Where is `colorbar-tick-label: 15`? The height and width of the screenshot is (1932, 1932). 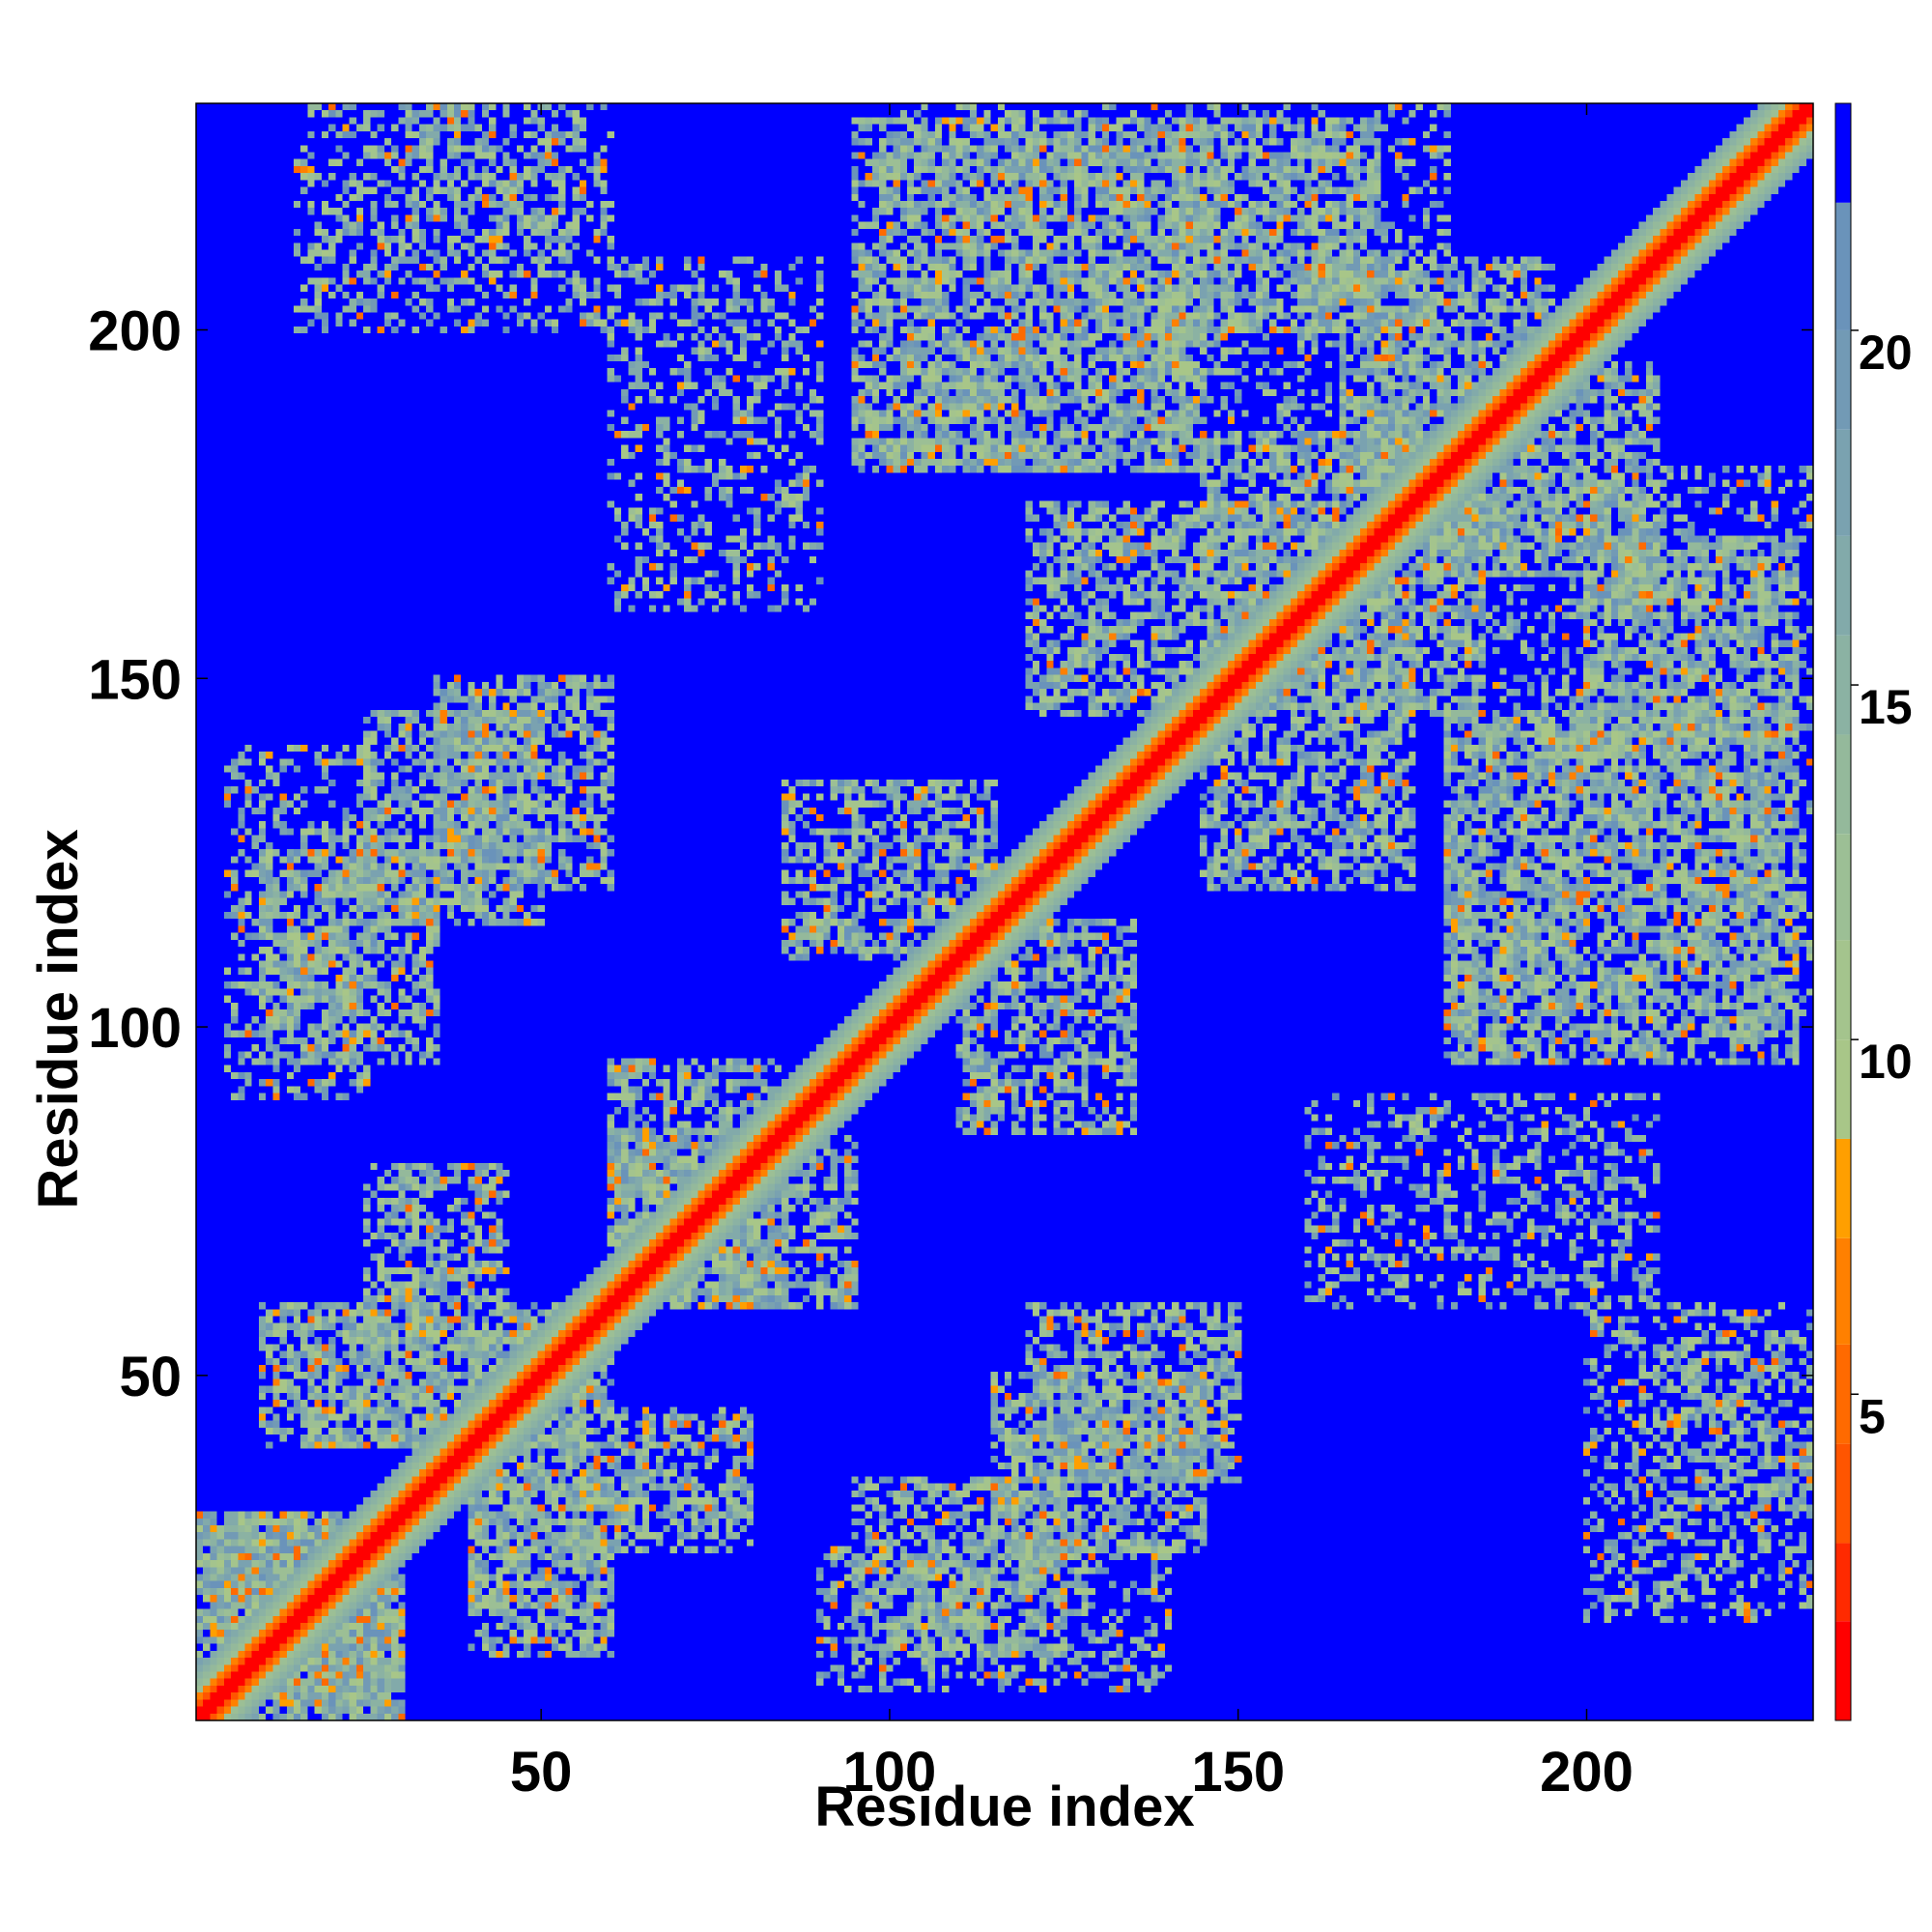
colorbar-tick-label: 15 is located at coordinates (1886, 707).